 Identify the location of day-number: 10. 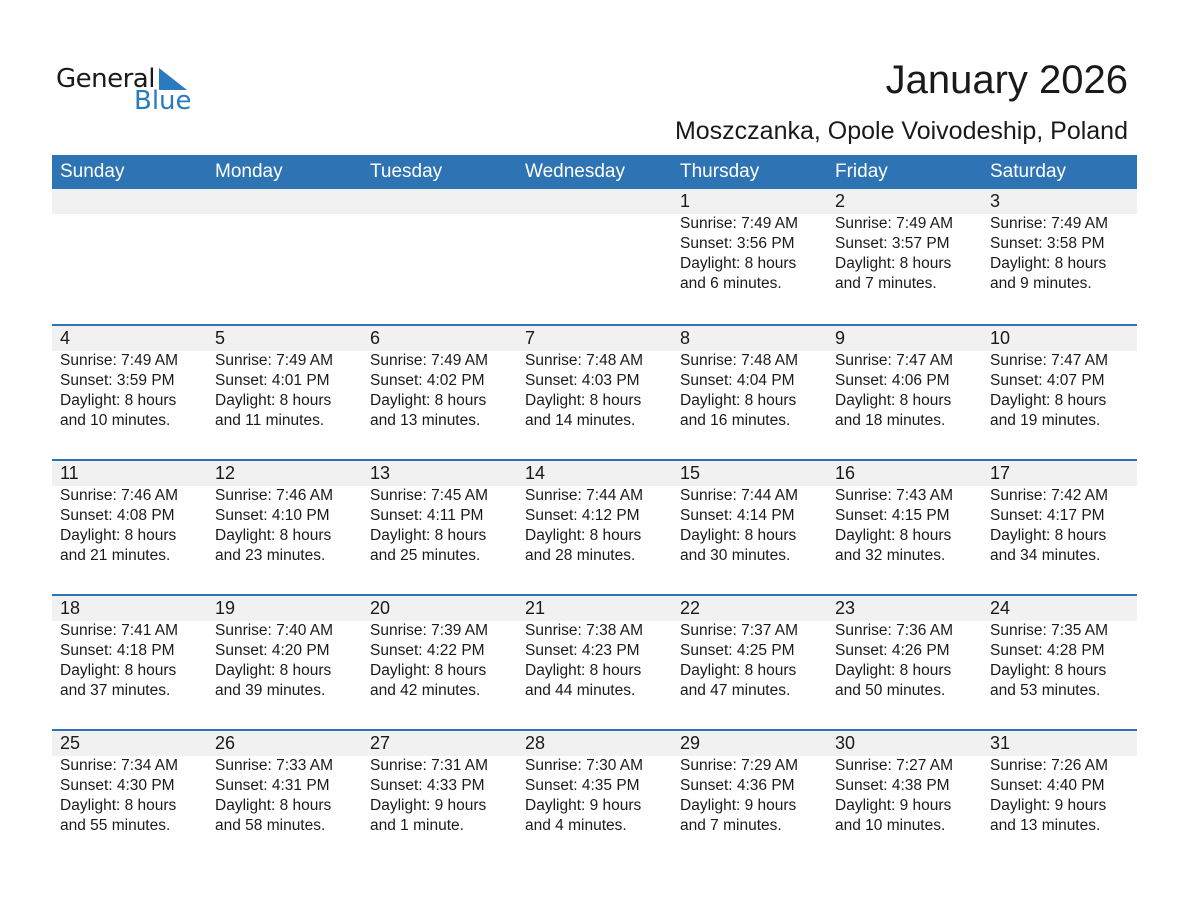
(1000, 338).